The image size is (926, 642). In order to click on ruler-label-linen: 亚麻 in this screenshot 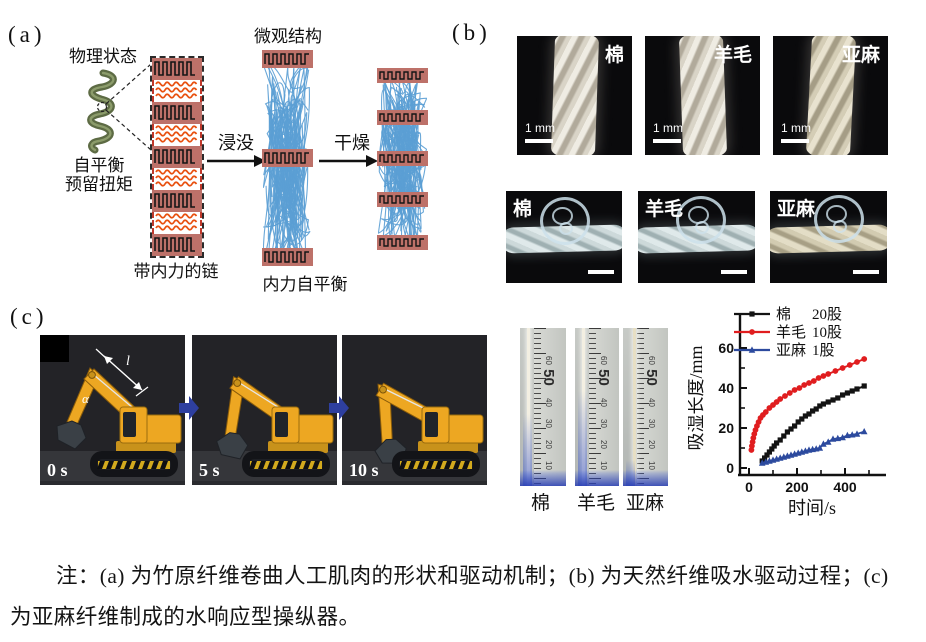, I will do `click(645, 503)`.